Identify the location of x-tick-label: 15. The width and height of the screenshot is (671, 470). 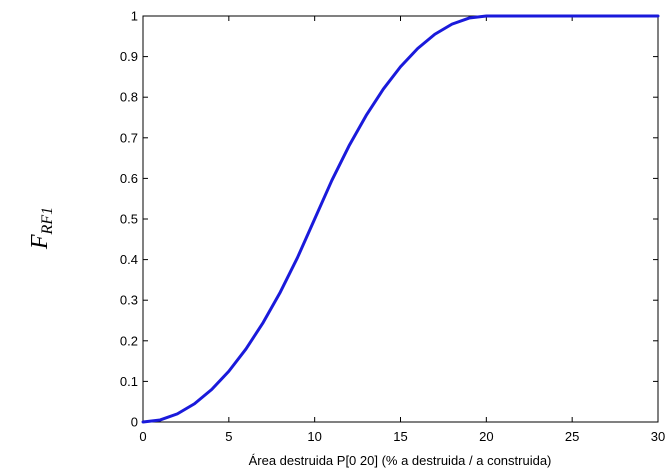
(400, 436).